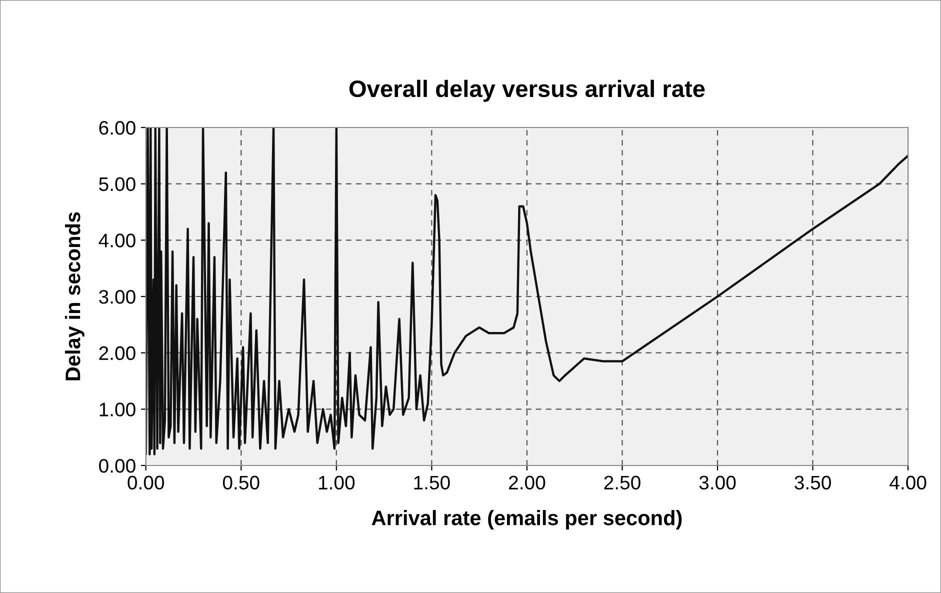 The height and width of the screenshot is (593, 941). Describe the element at coordinates (117, 465) in the screenshot. I see `y-tick-label: 0.00` at that location.